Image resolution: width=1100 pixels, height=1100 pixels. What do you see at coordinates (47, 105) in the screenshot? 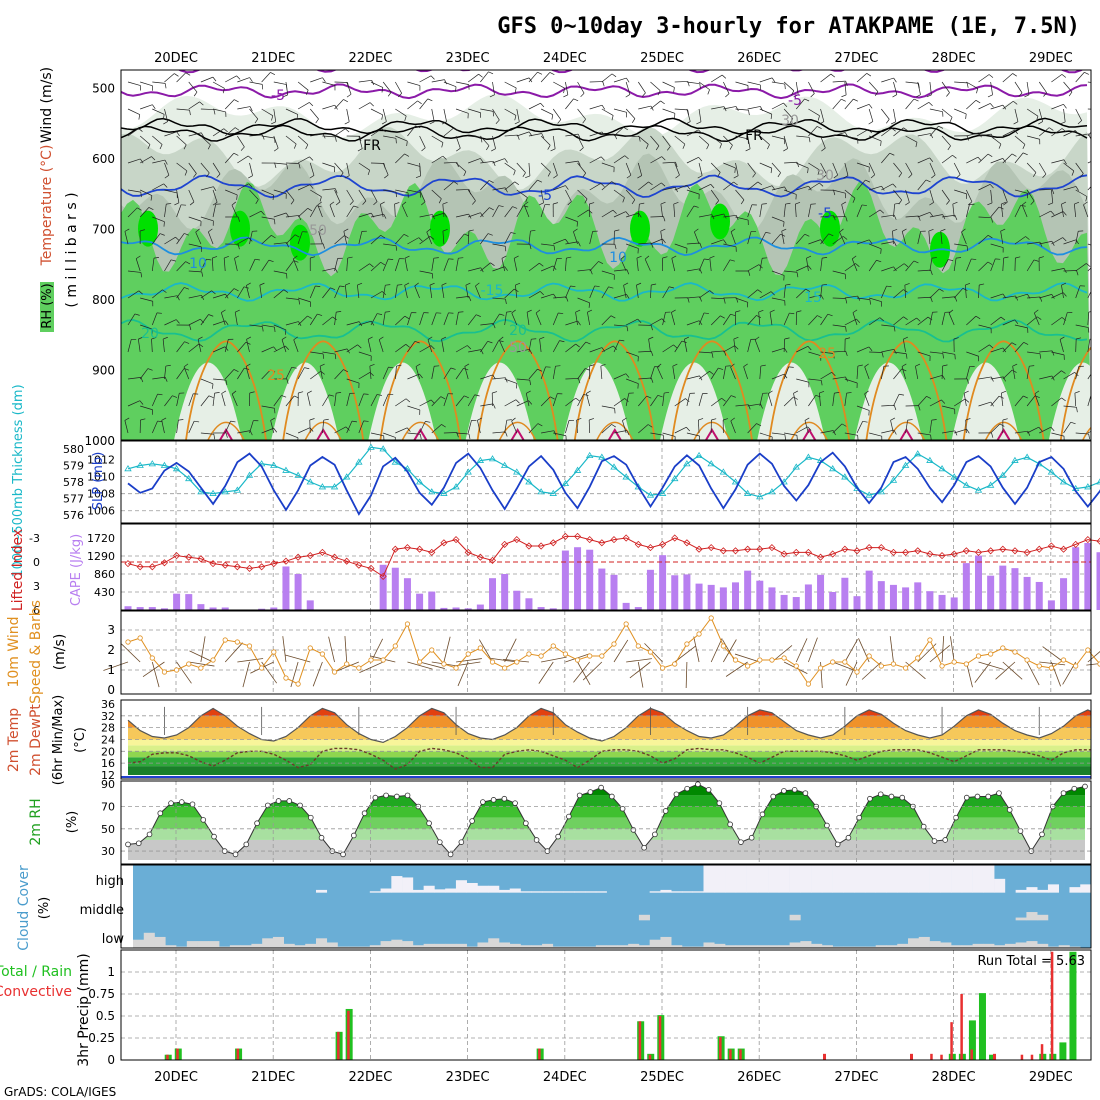
I see `wind-axis-title: Wind (m/s)` at bounding box center [47, 105].